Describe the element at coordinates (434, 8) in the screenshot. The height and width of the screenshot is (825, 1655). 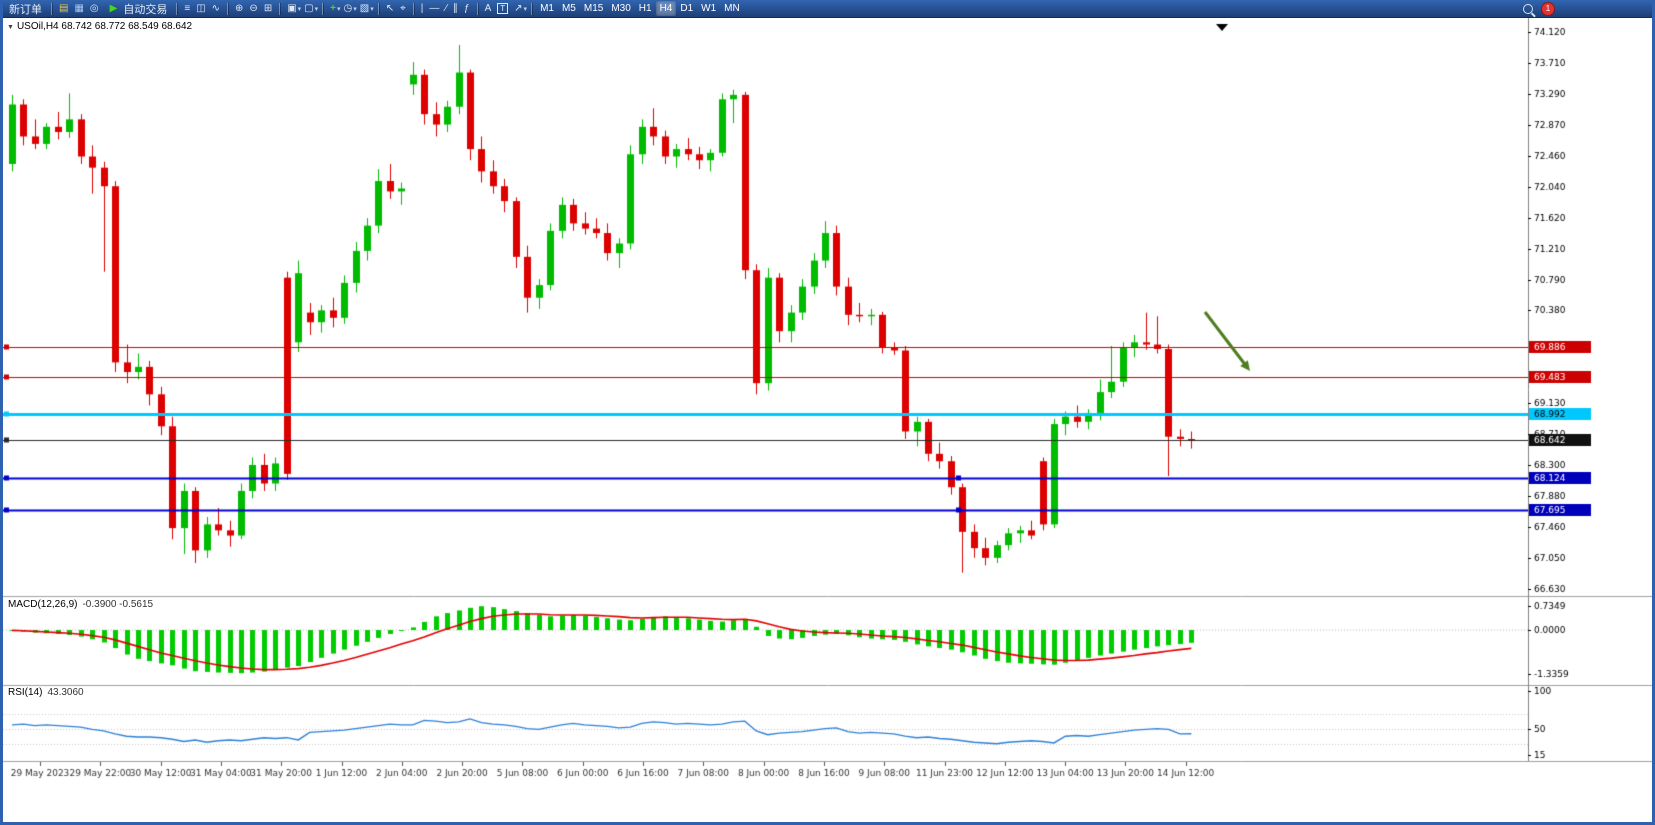
I see `horizontal-line-icon: —` at that location.